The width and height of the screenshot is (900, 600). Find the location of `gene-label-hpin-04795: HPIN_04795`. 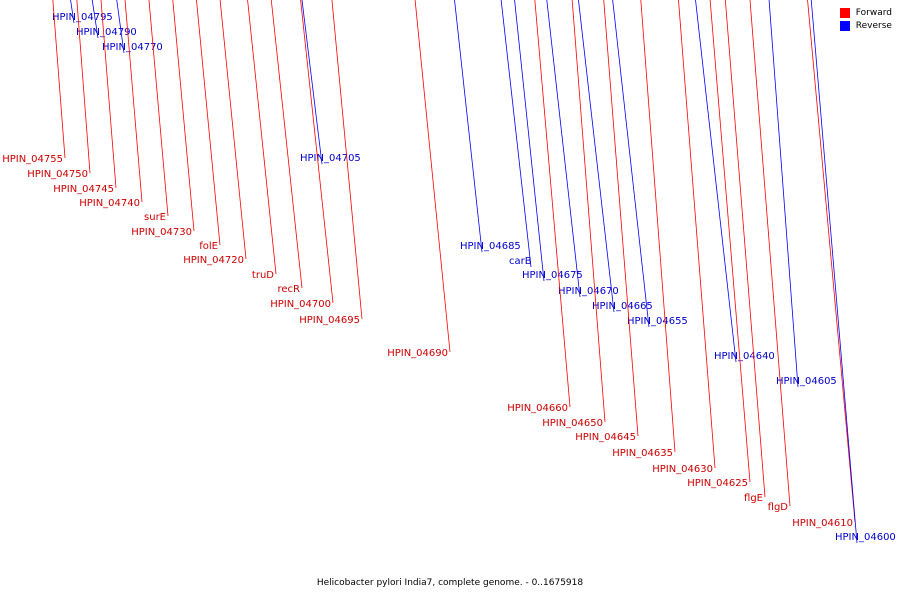

gene-label-hpin-04795: HPIN_04795 is located at coordinates (82, 17).